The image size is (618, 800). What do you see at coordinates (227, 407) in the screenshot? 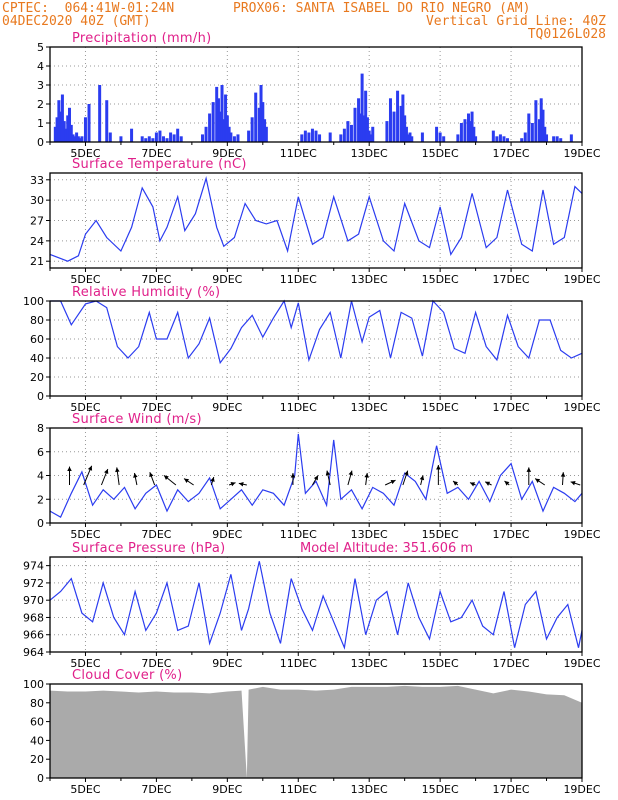
I see `x-tick-label: 9DEC` at bounding box center [227, 407].